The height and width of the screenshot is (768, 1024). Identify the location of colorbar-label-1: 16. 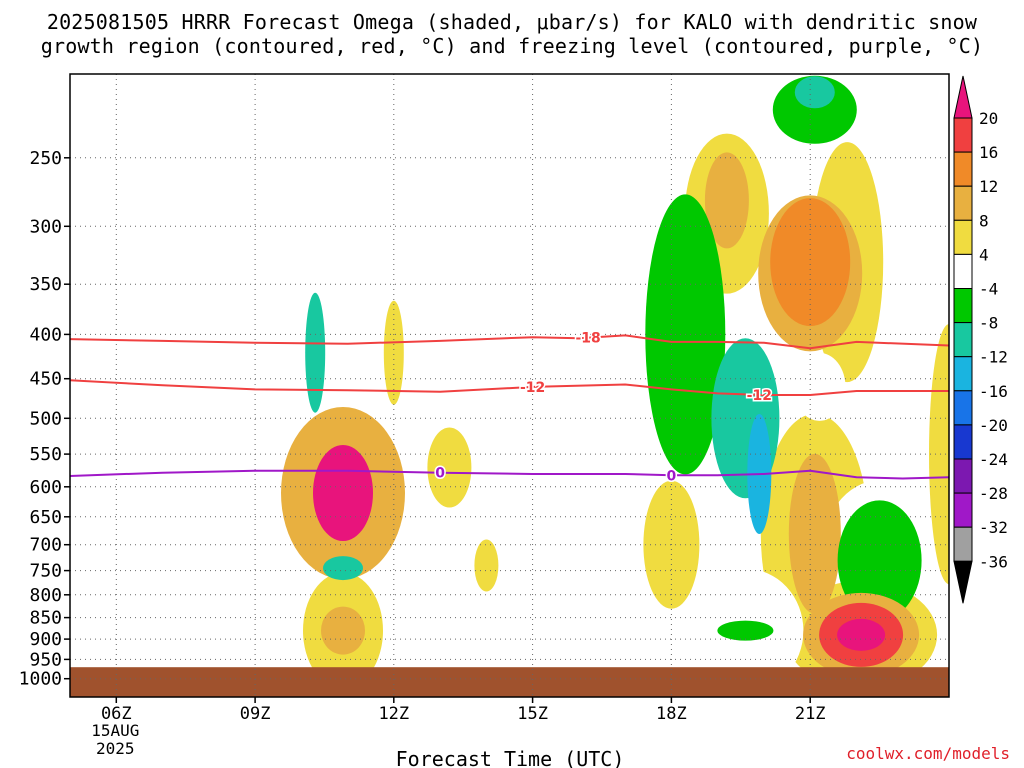
(988, 152).